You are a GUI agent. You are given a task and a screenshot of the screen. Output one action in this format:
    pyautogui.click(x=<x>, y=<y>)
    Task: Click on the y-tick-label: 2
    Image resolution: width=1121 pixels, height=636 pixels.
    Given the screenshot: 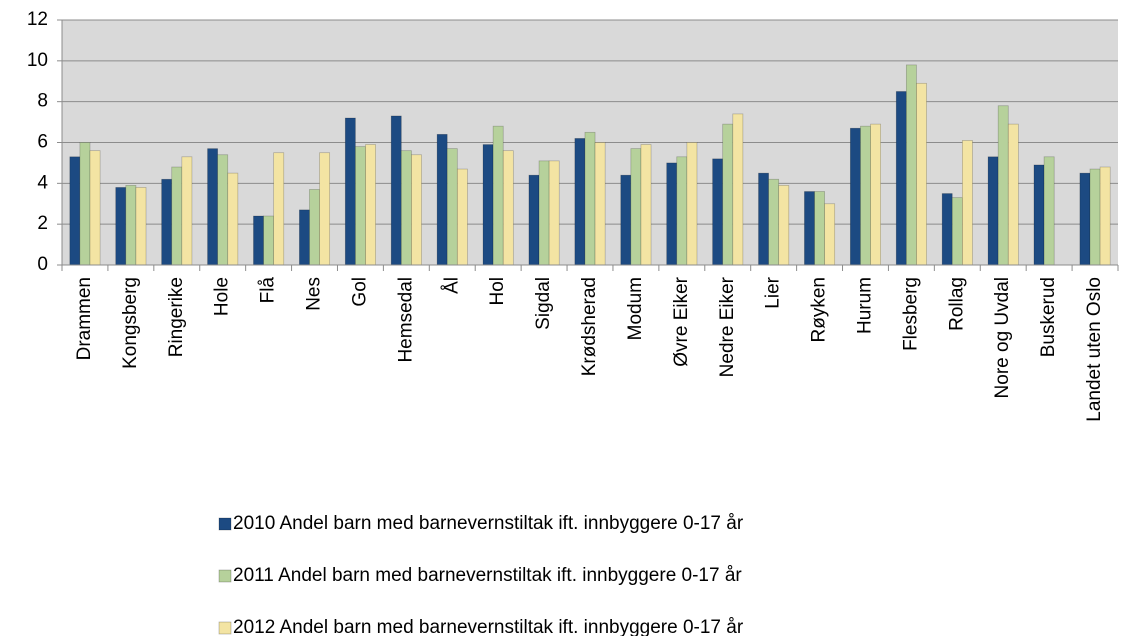 What is the action you would take?
    pyautogui.click(x=42, y=223)
    